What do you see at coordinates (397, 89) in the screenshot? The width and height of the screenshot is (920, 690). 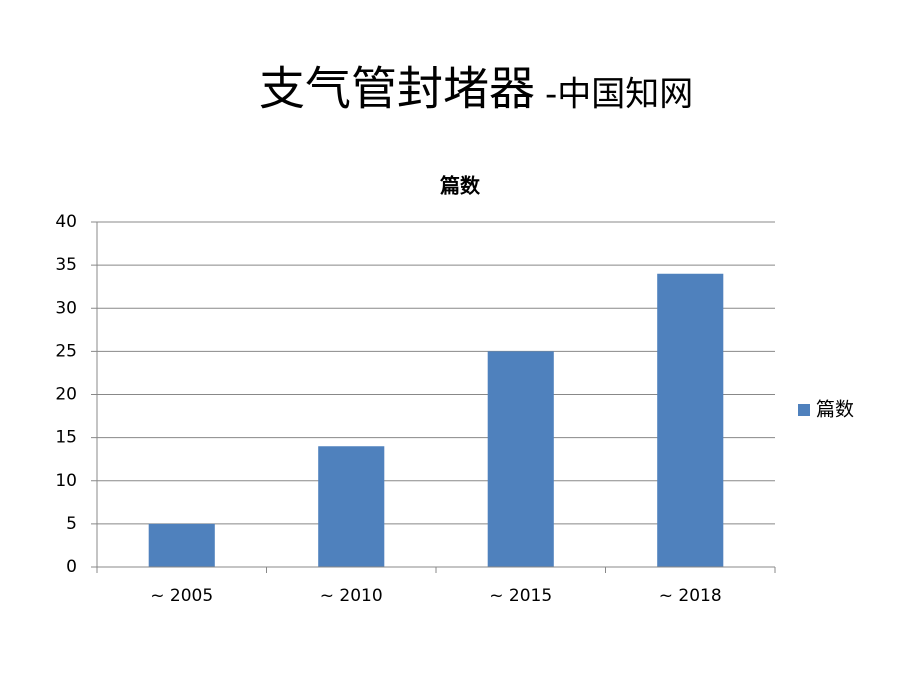 I see `slide-title: 支气管封堵器` at bounding box center [397, 89].